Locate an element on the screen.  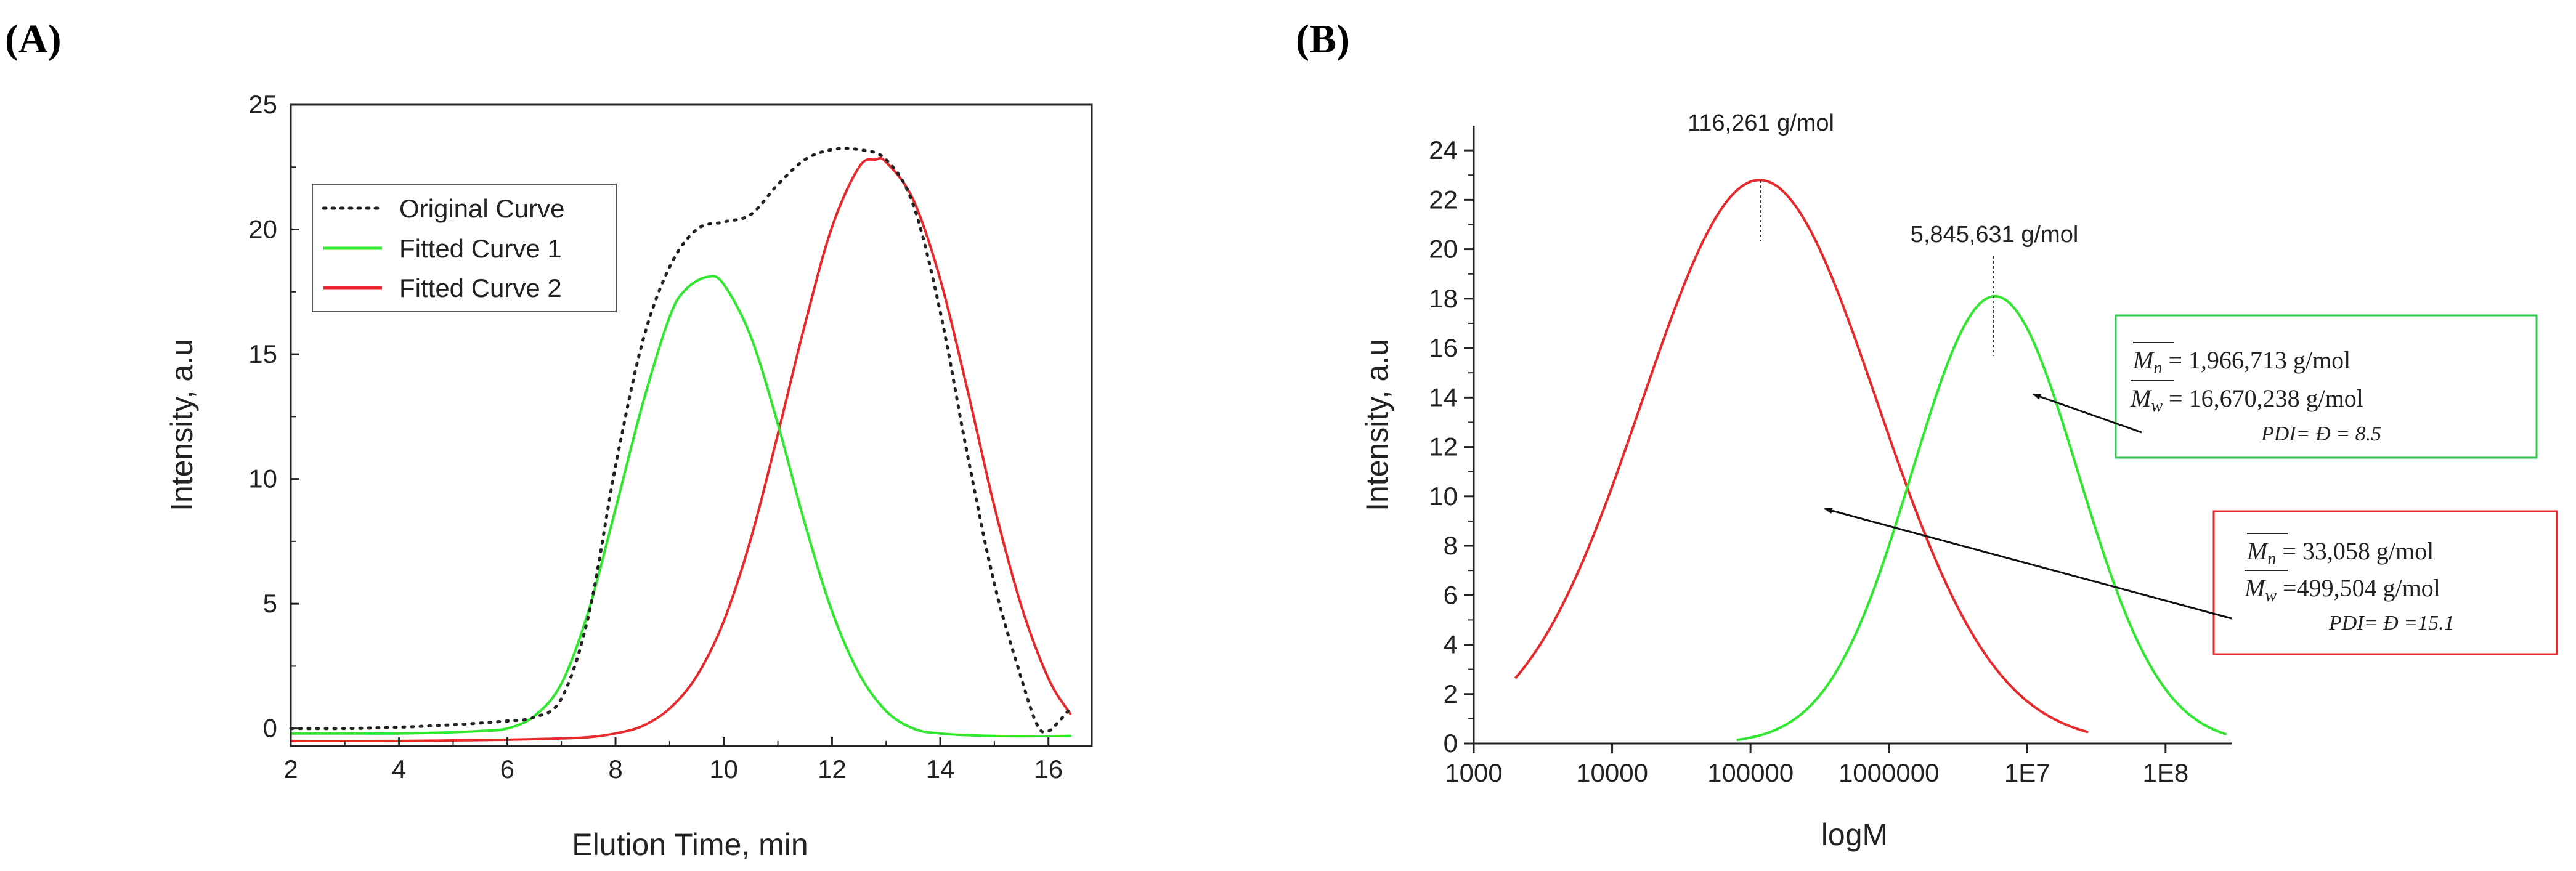
red-box-frame is located at coordinates (2385, 582).